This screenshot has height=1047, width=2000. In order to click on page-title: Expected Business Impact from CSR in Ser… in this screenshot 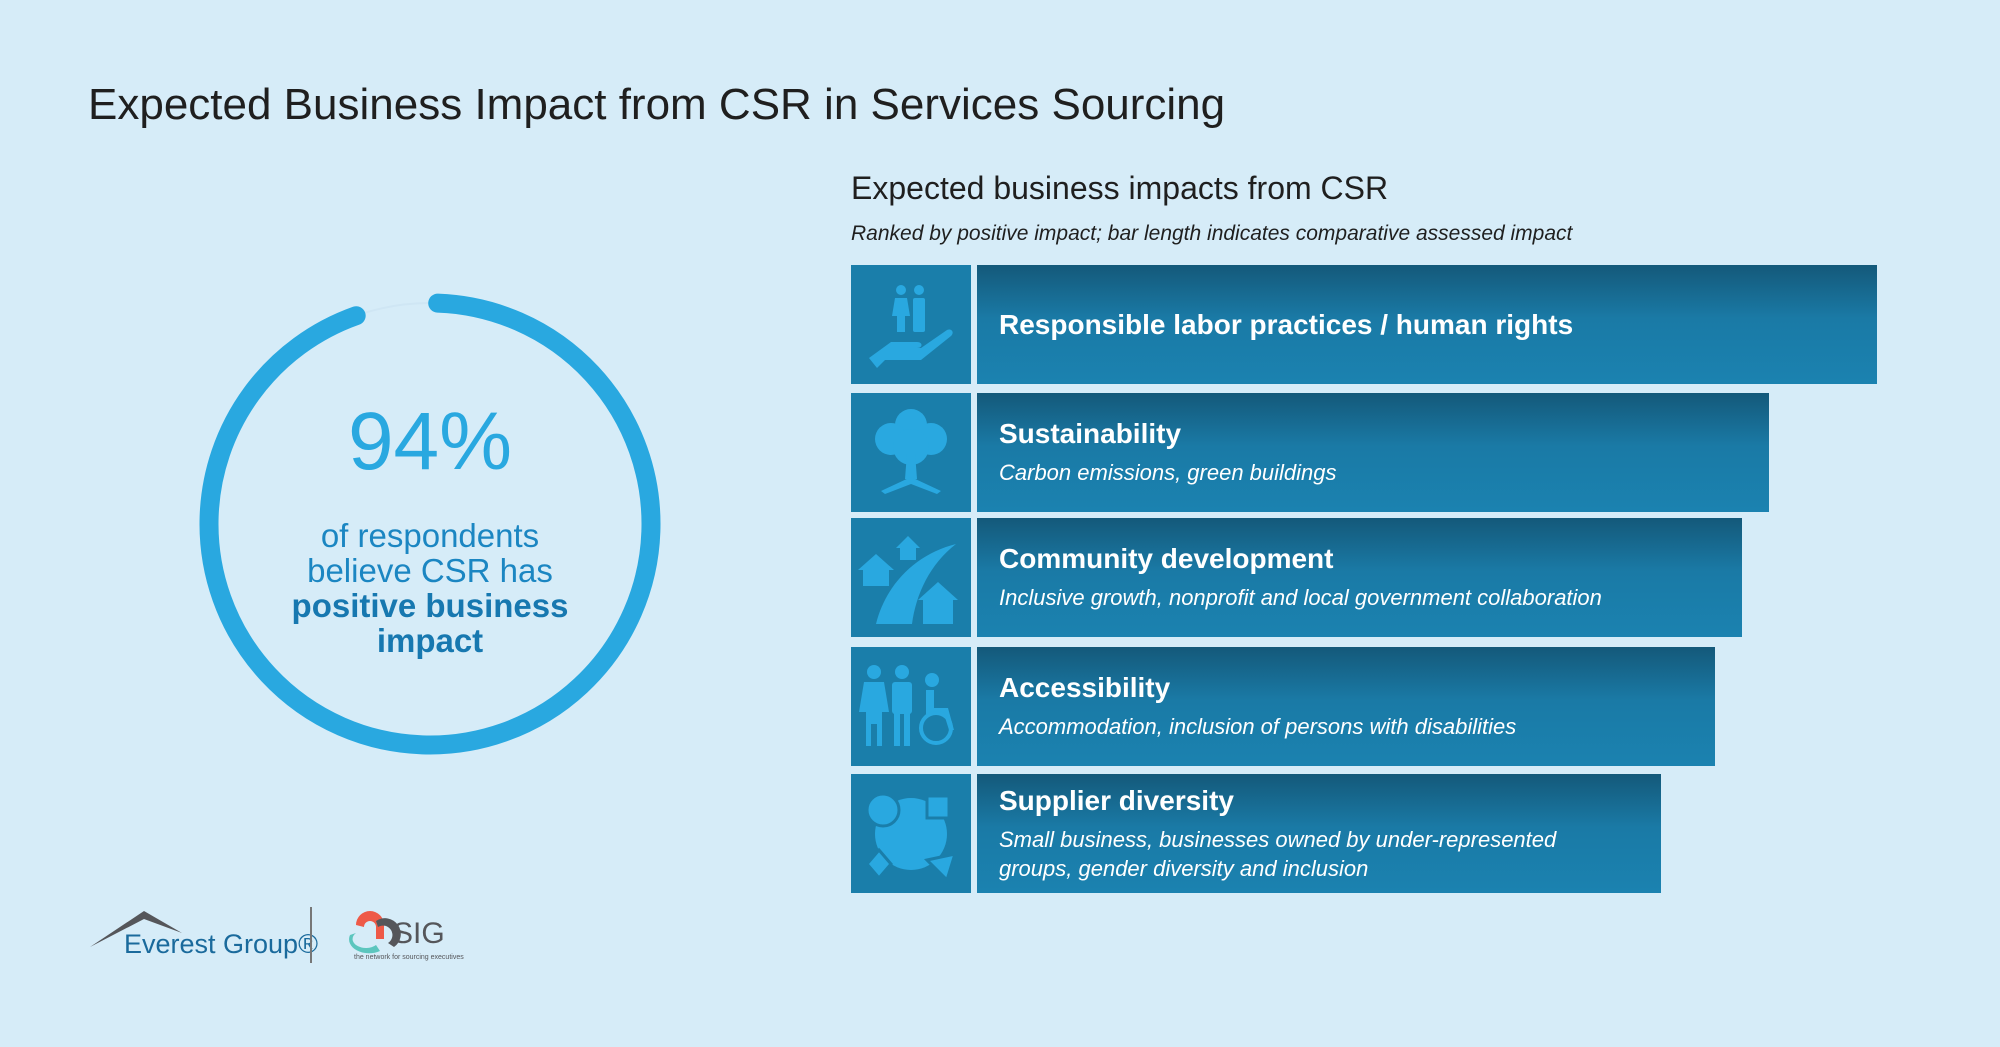, I will do `click(657, 104)`.